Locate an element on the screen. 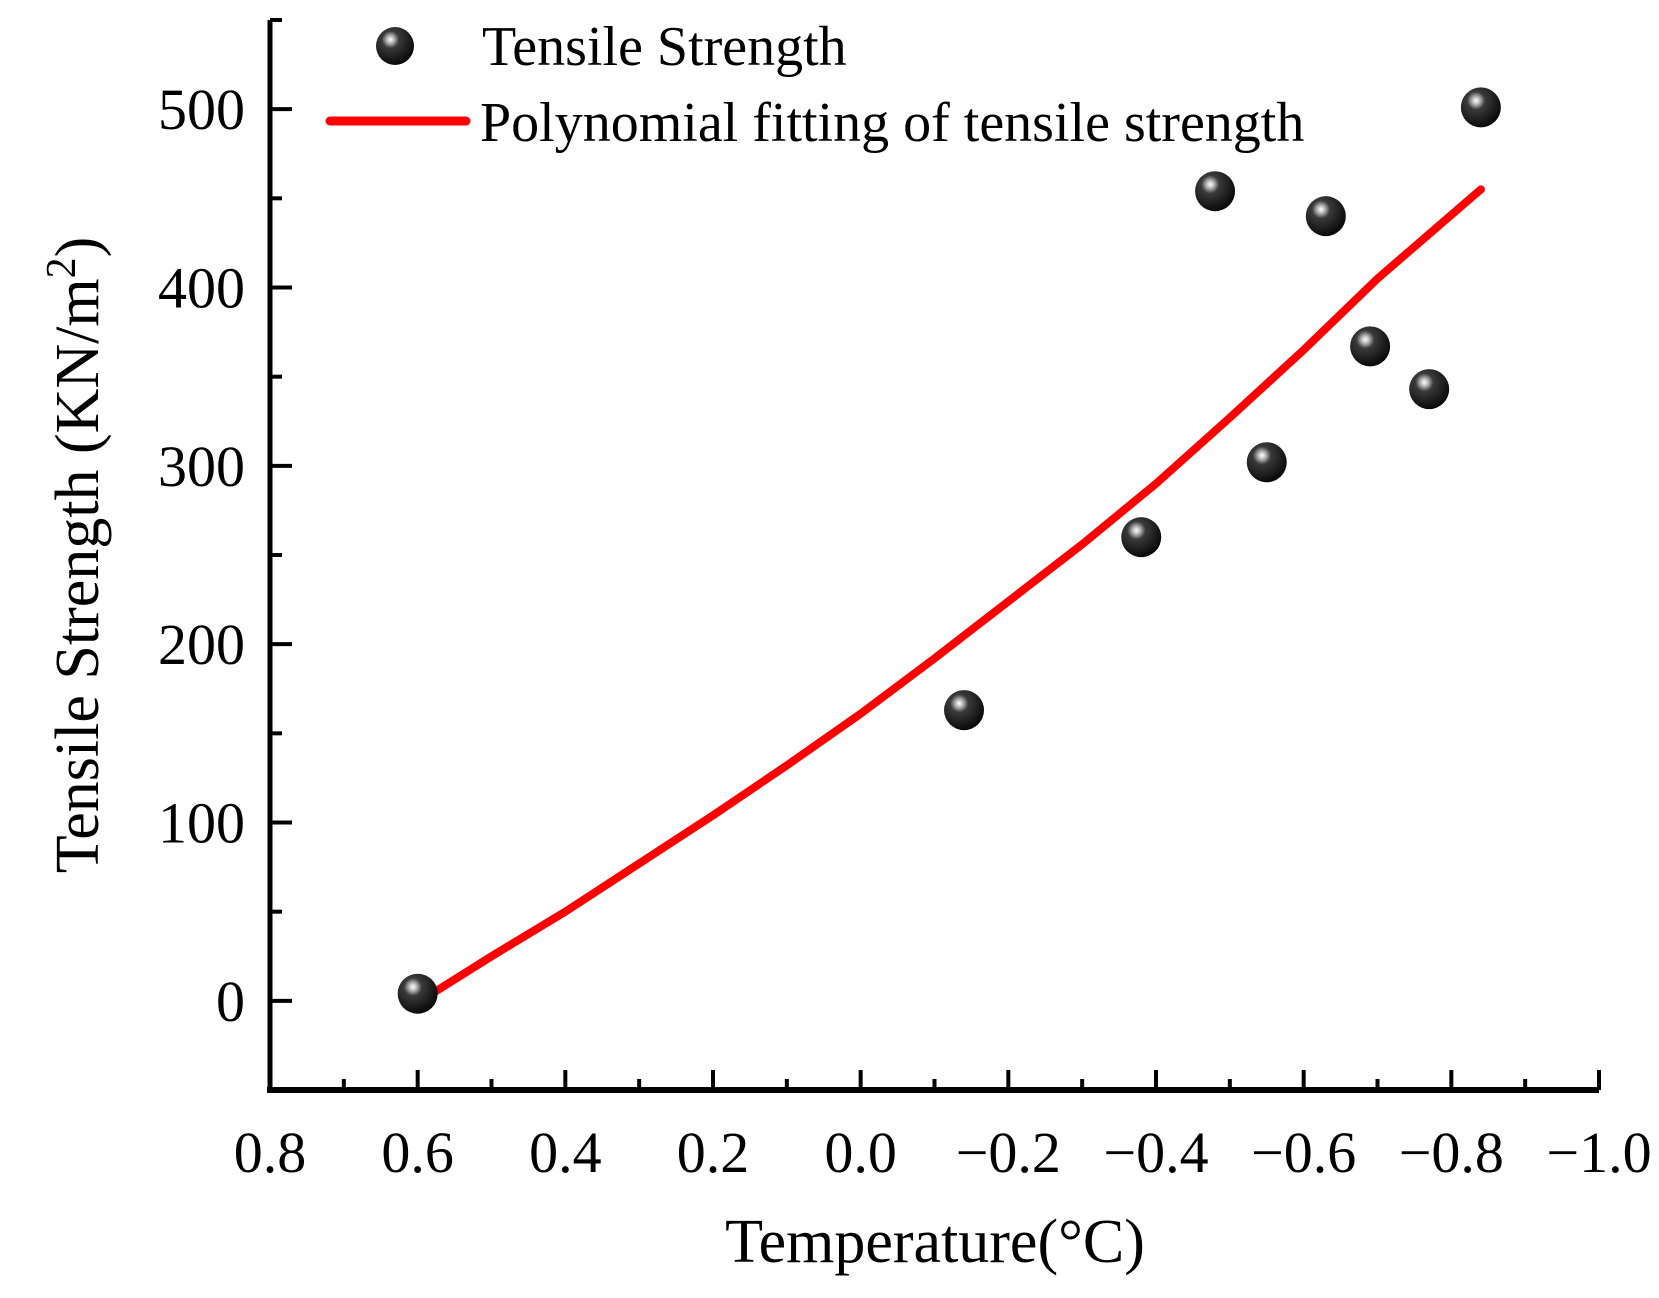  x-tick-label: 0.8 is located at coordinates (270, 1152).